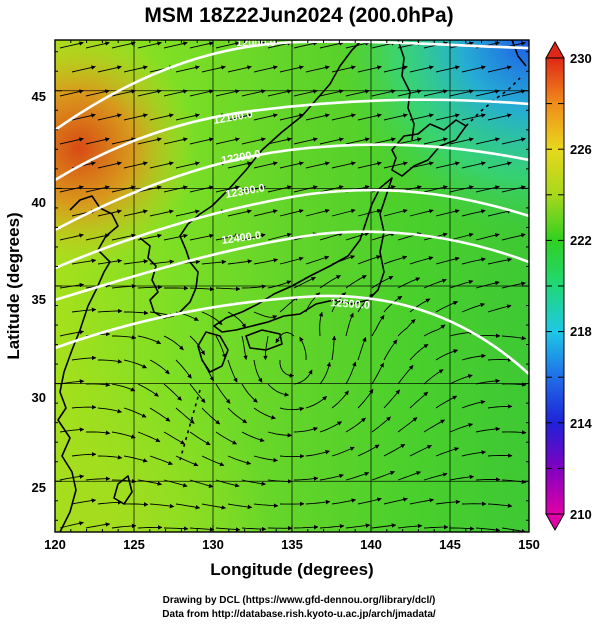 The width and height of the screenshot is (599, 625). I want to click on colorbar-tick-label: 222, so click(581, 240).